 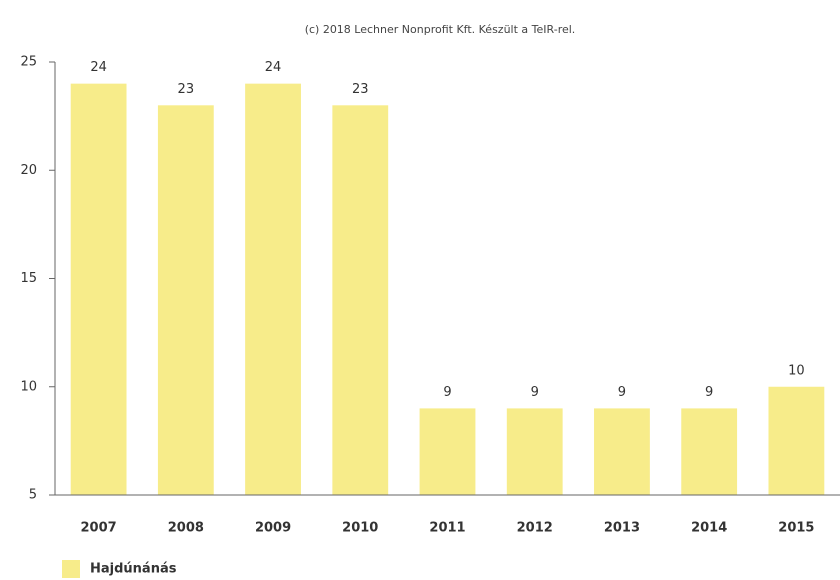 What do you see at coordinates (28, 386) in the screenshot?
I see `y-tick-label: 10` at bounding box center [28, 386].